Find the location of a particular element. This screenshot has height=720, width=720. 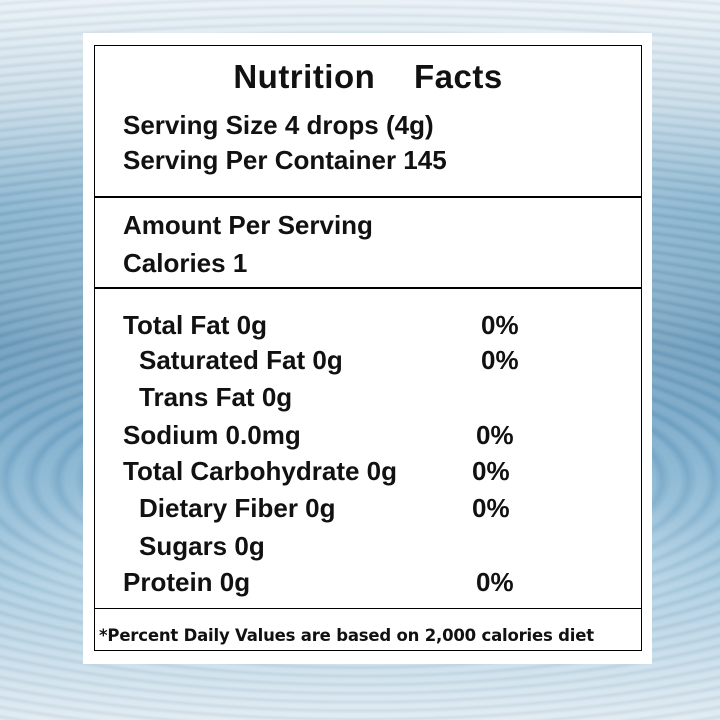

serving-size: Serving Size 4 drops (4g) is located at coordinates (278, 125).